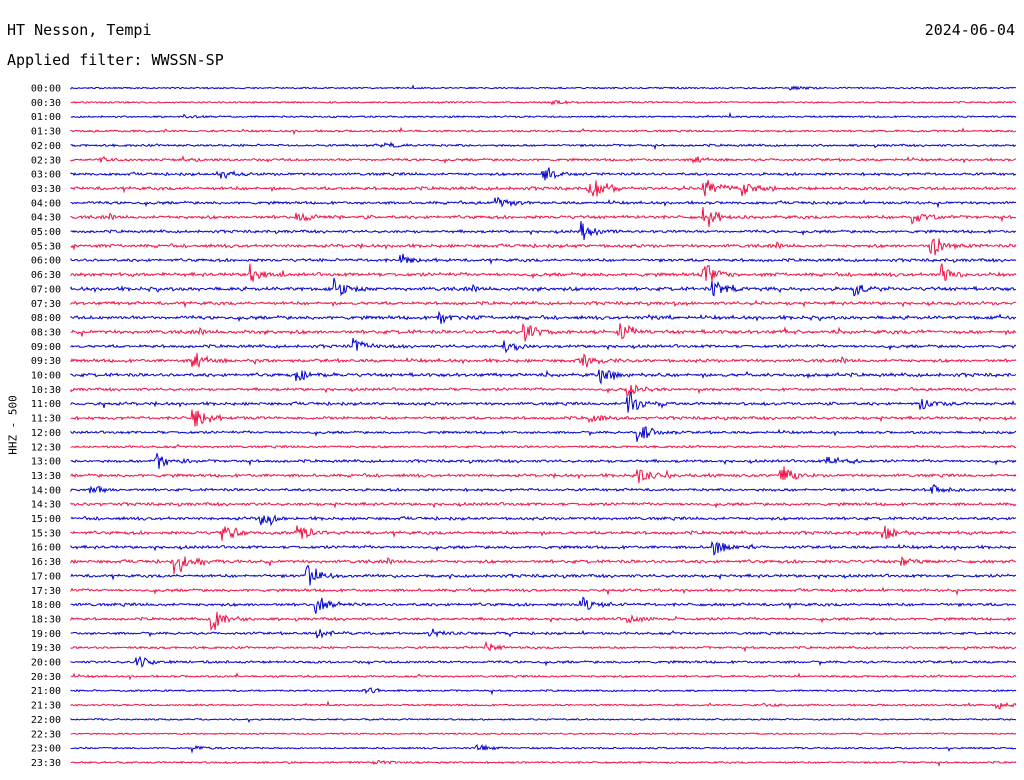  What do you see at coordinates (46, 763) in the screenshot?
I see `row-time-label: 23:30` at bounding box center [46, 763].